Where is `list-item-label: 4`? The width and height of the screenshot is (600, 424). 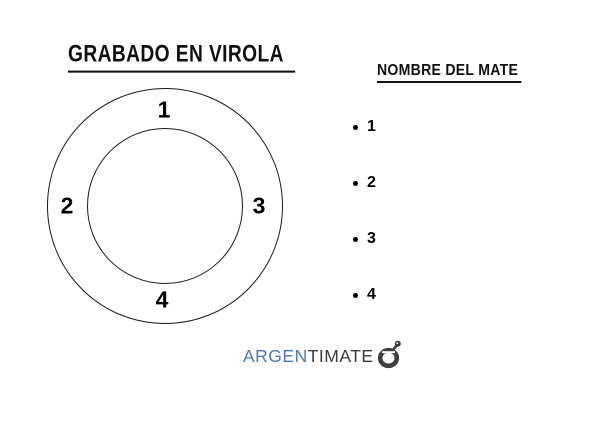
list-item-label: 4 is located at coordinates (371, 294).